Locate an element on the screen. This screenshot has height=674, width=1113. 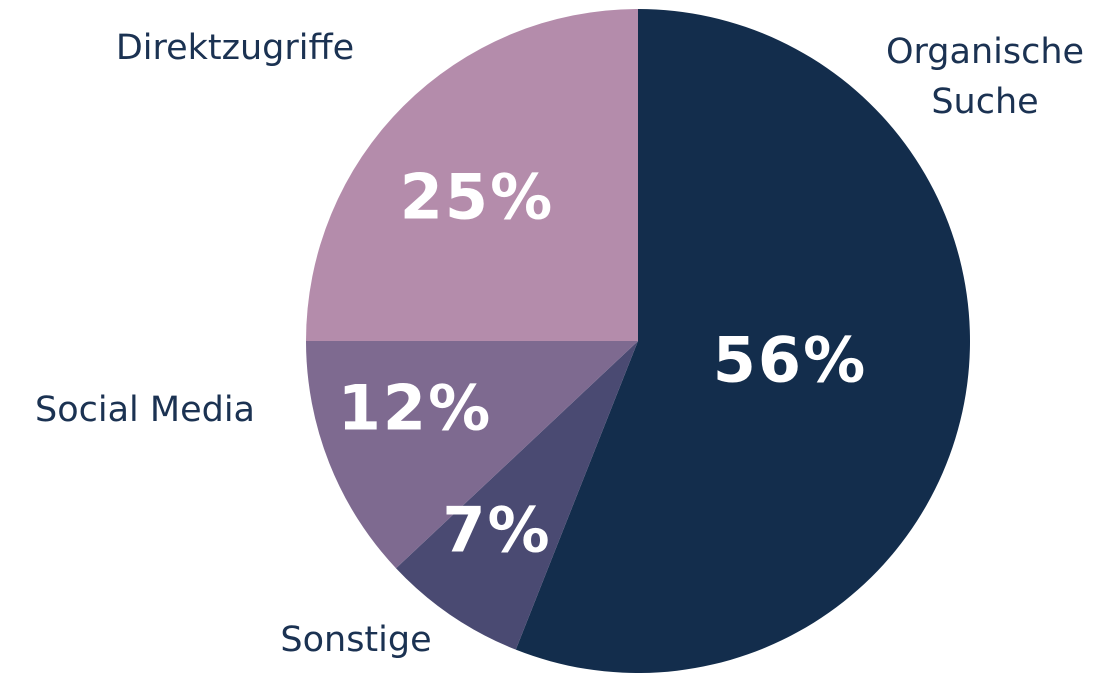
slice-label: Direktzugriffe is located at coordinates (235, 48).